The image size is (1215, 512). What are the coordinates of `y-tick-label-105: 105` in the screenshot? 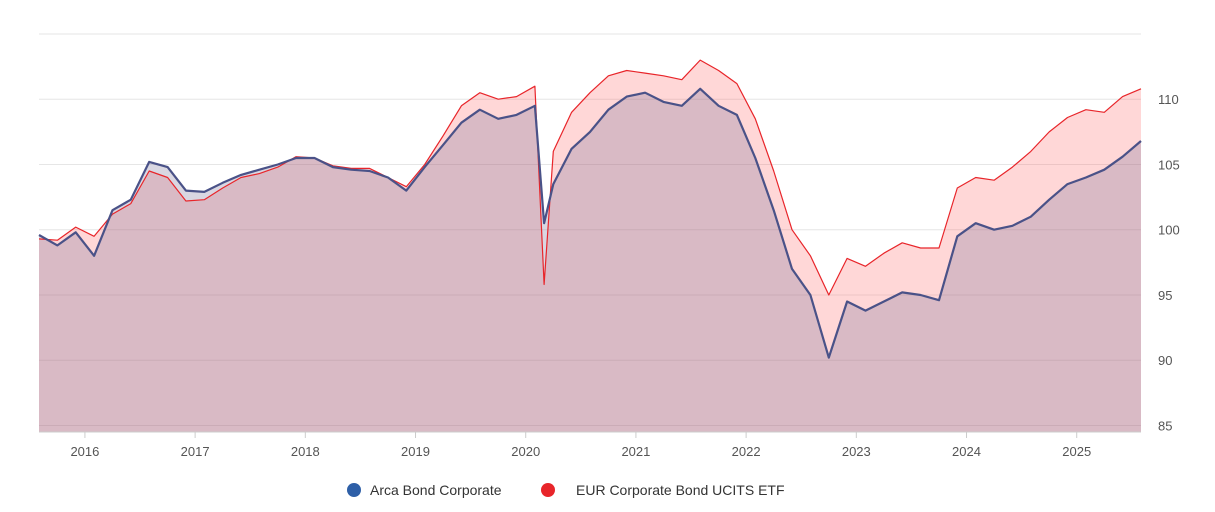 It's located at (1169, 164).